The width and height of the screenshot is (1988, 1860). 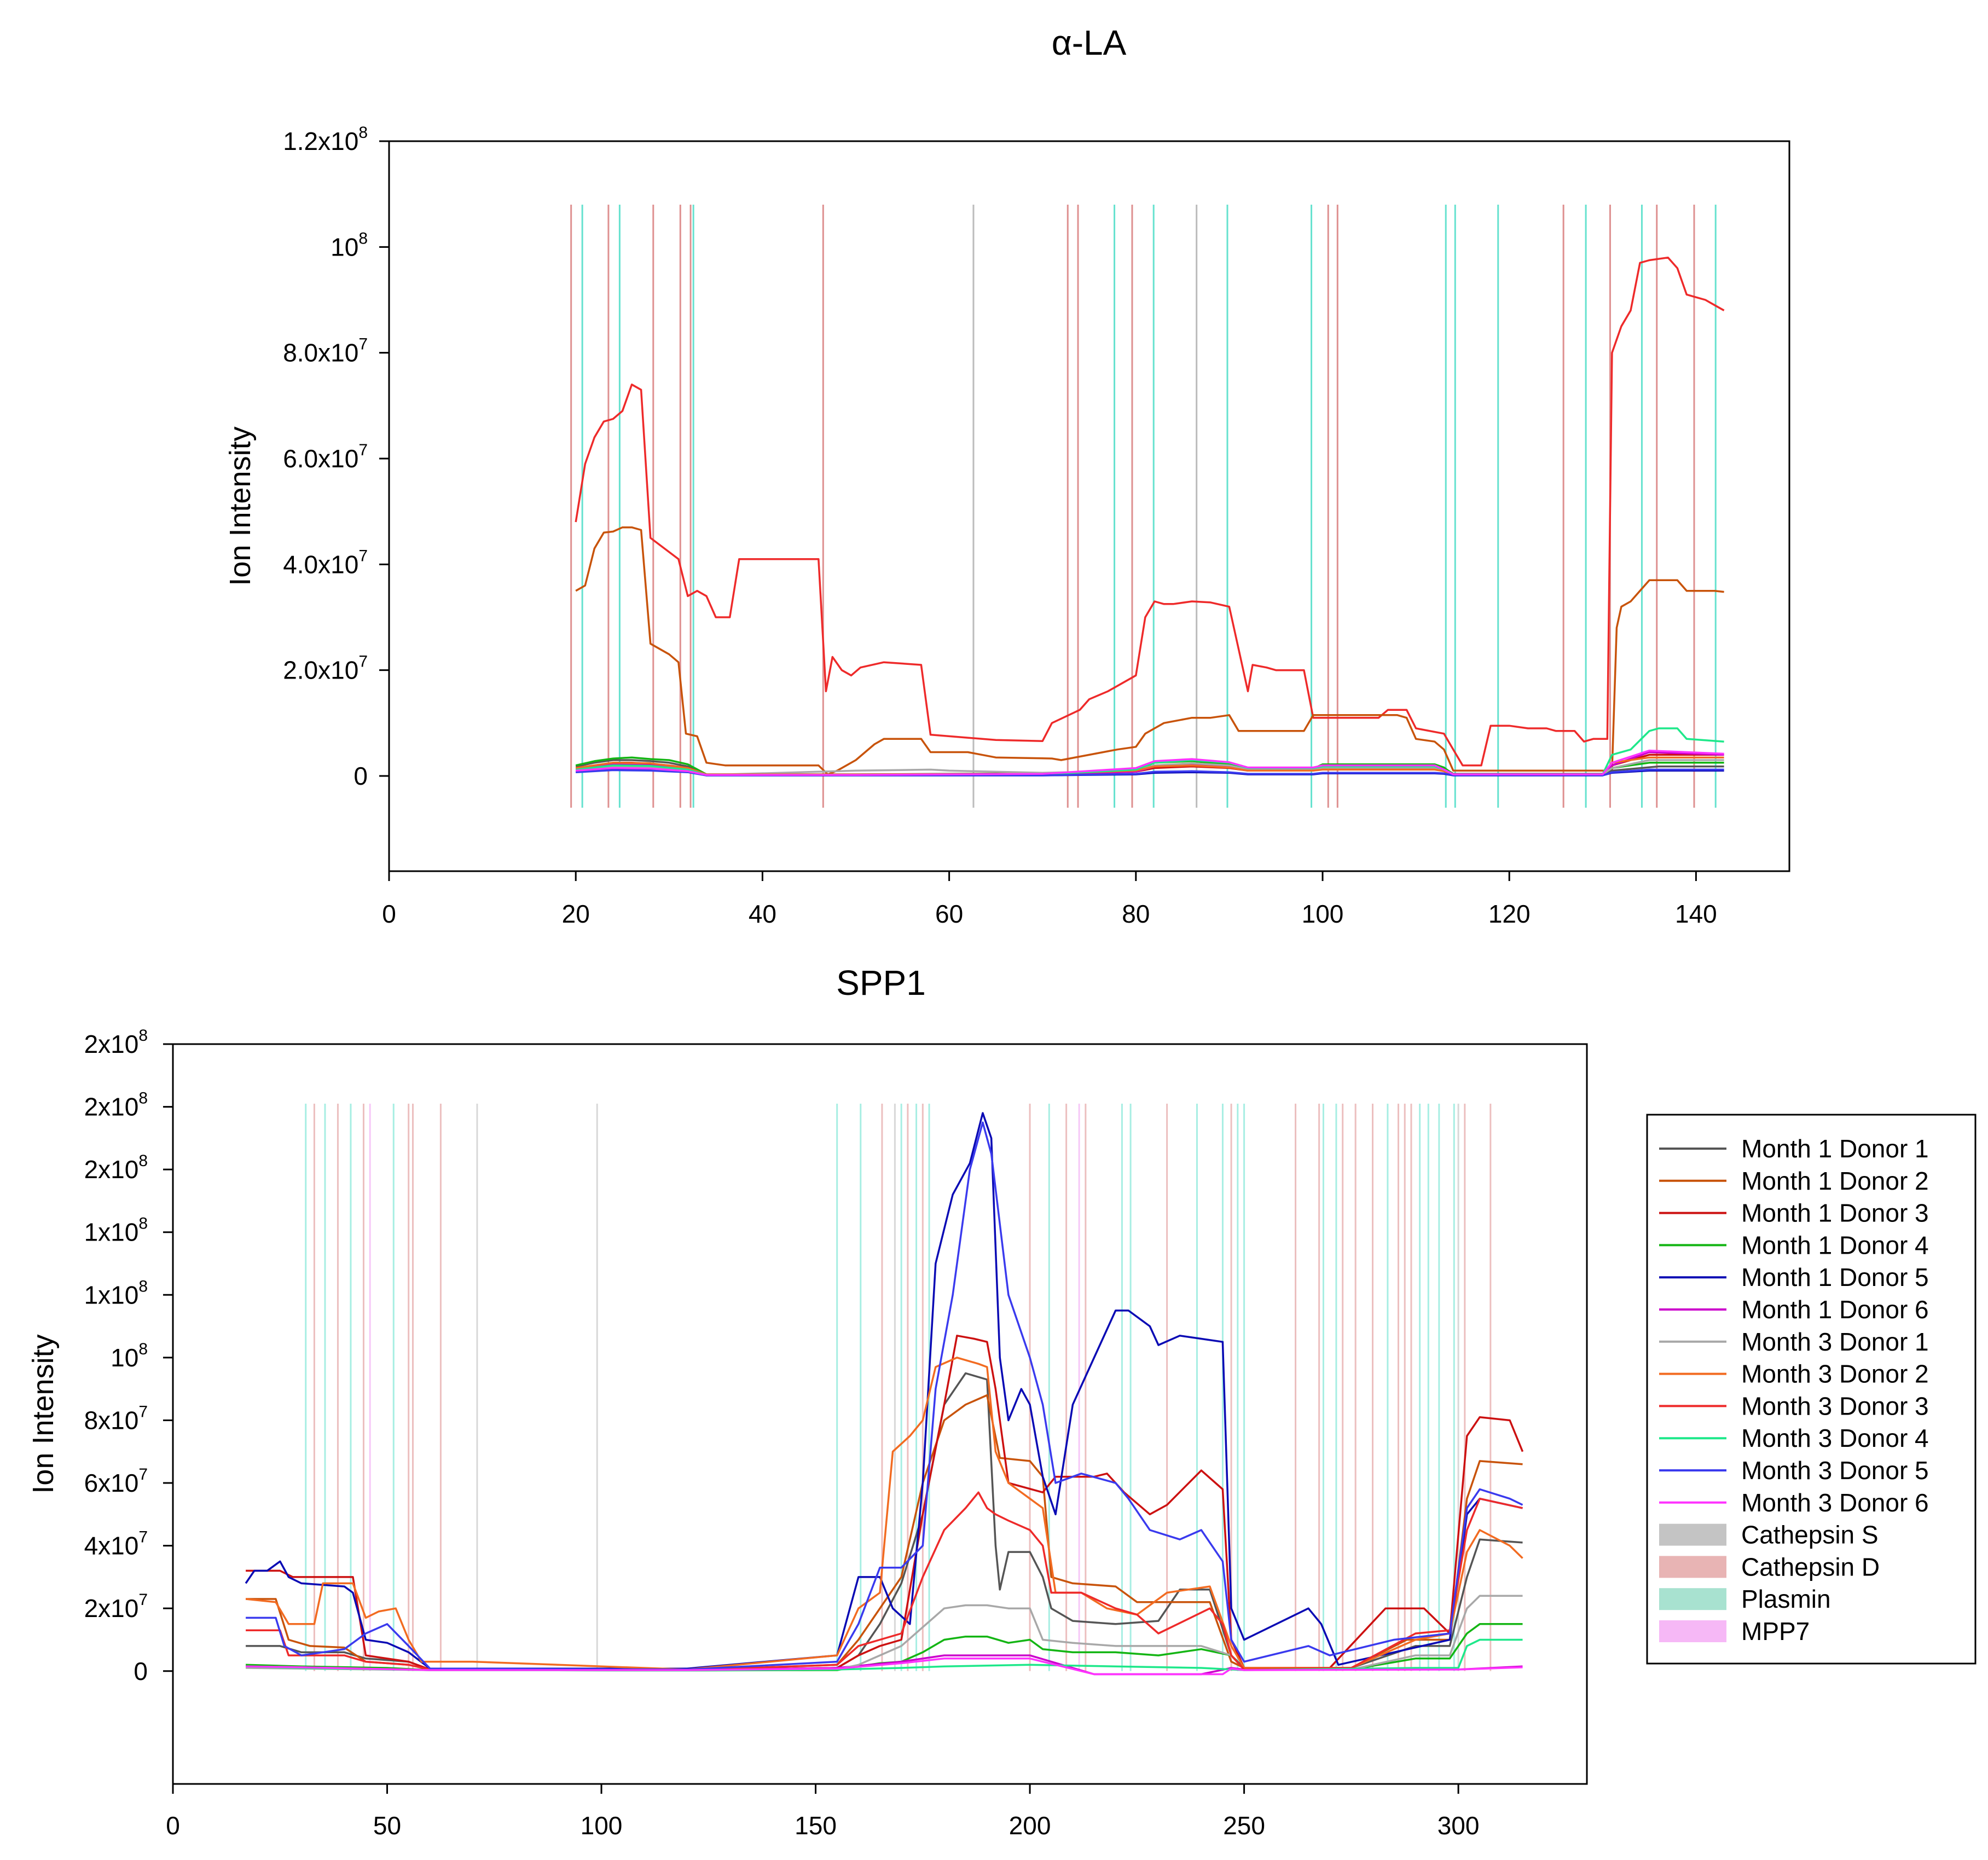 I want to click on y-tick-label: 8x10⁷, so click(x=116, y=1419).